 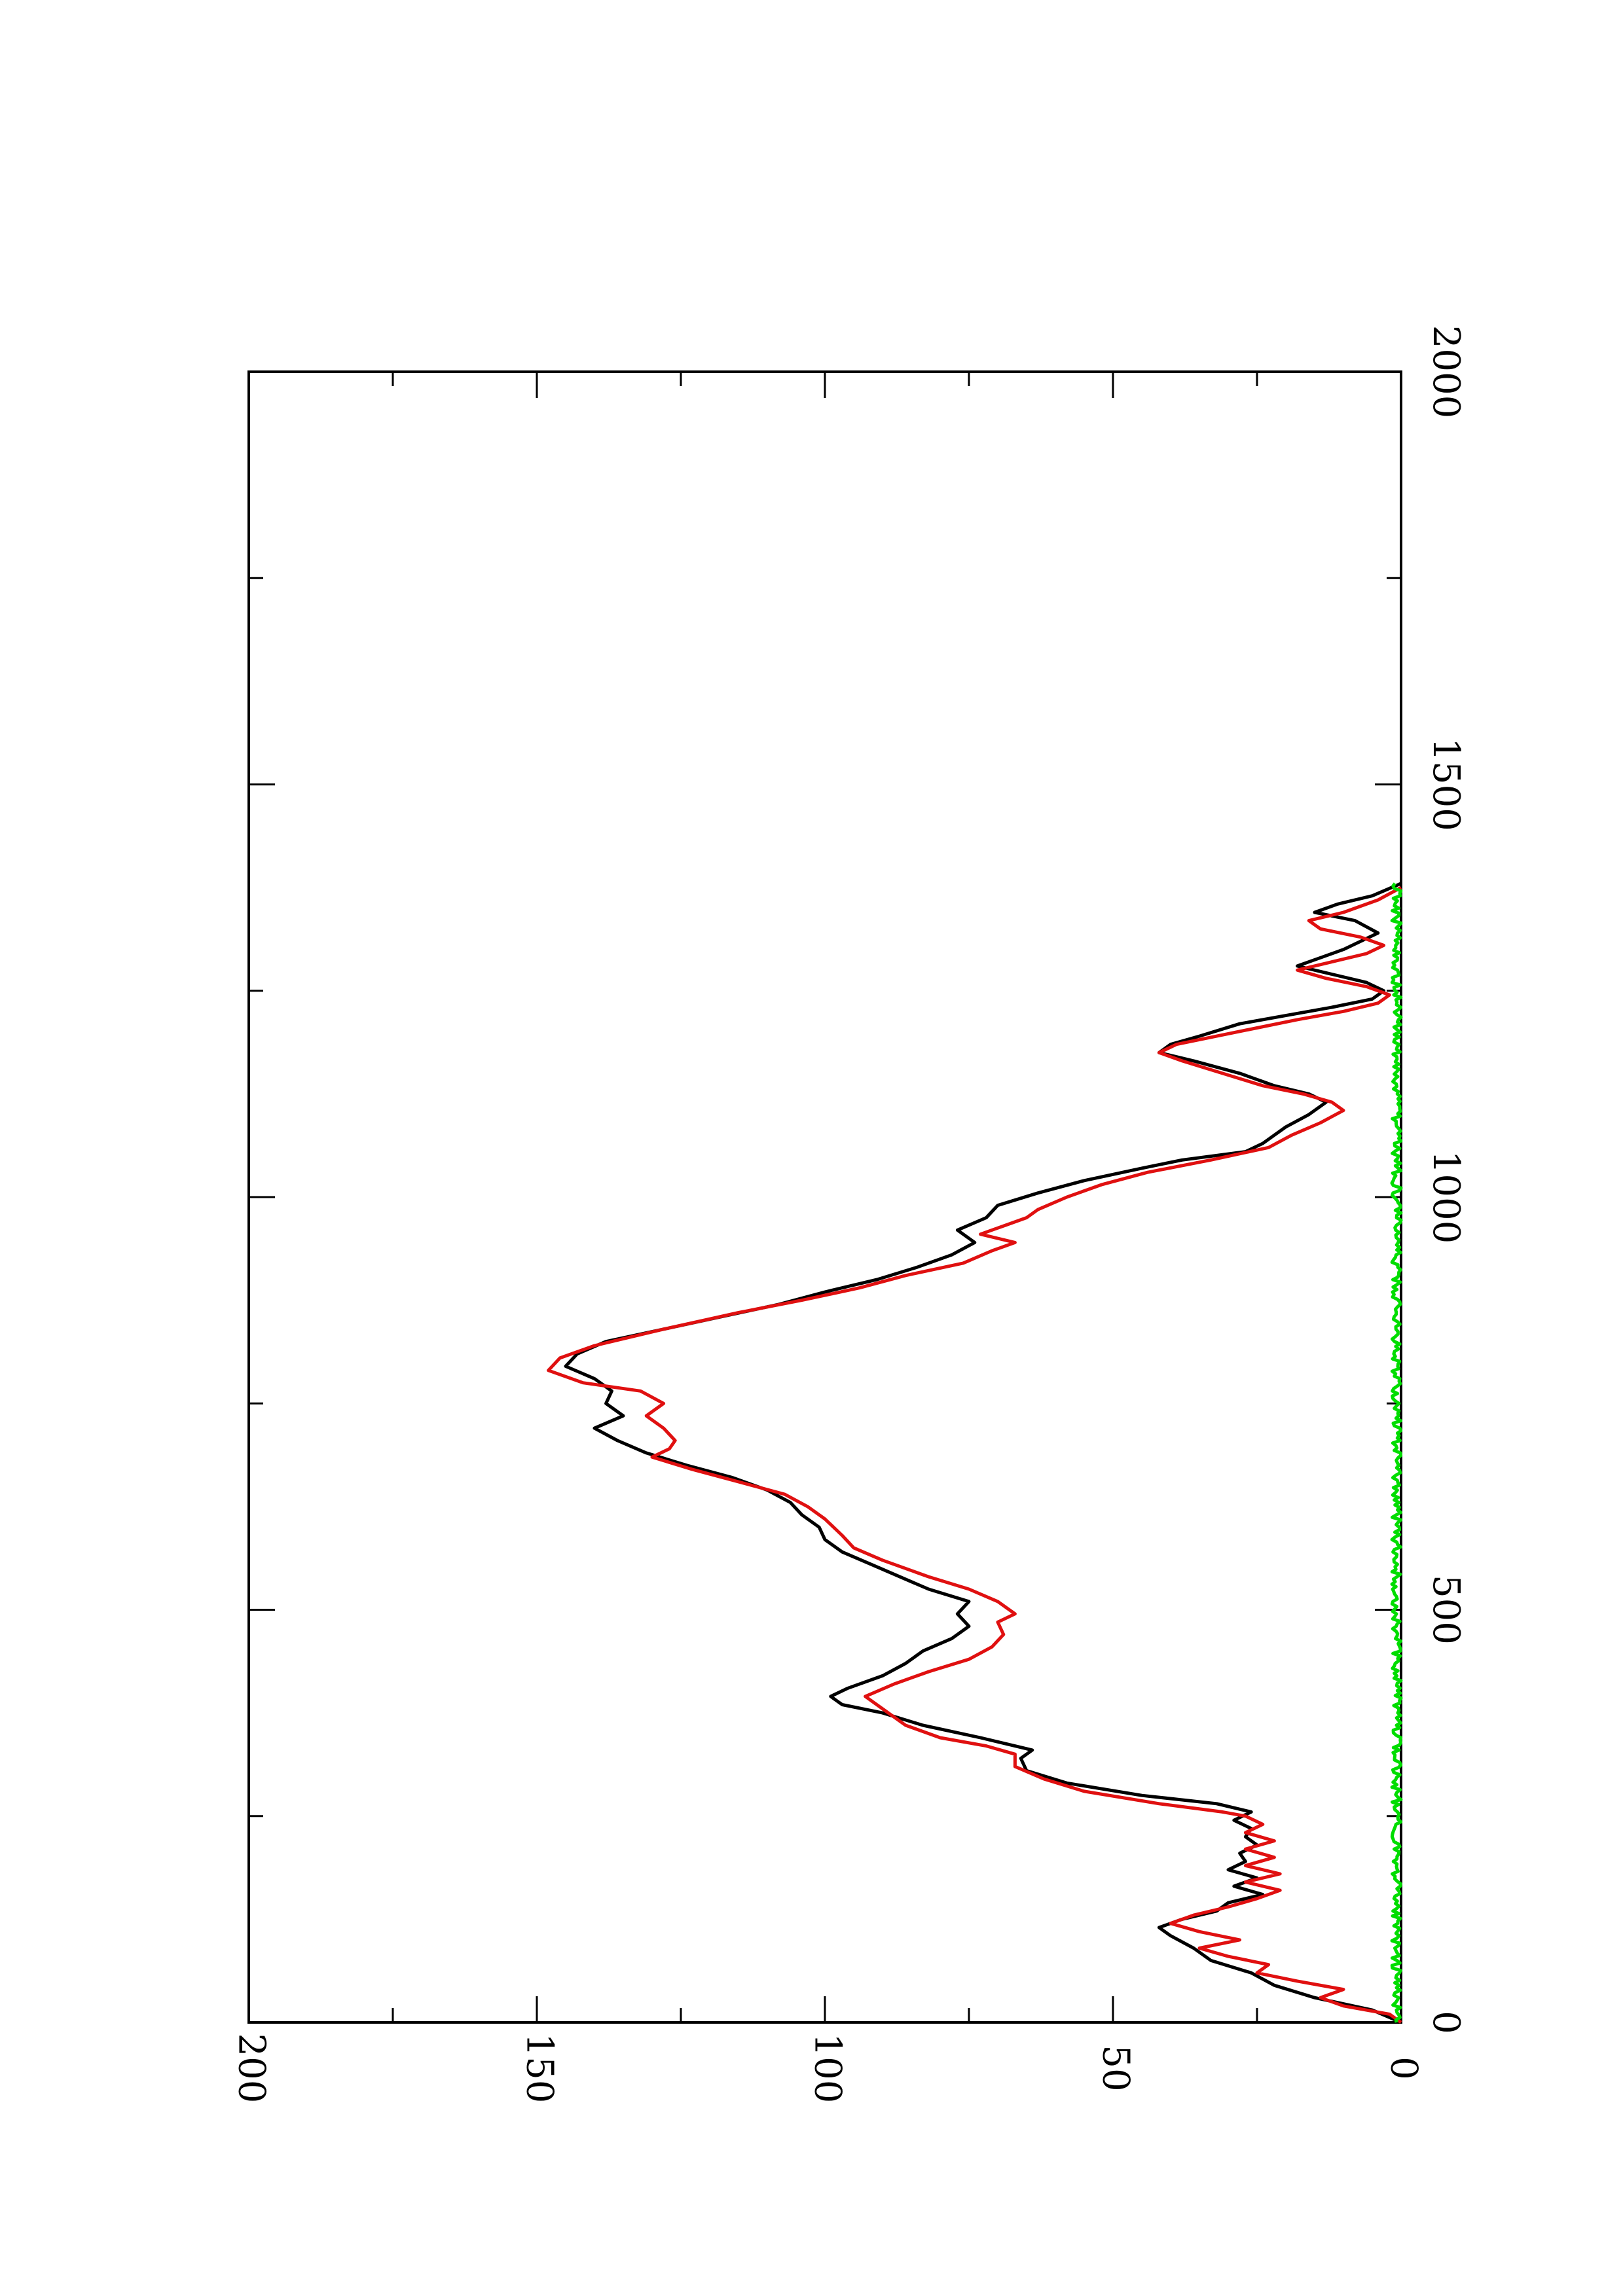 What do you see at coordinates (1446, 1197) in the screenshot?
I see `x-tick-label: 1000` at bounding box center [1446, 1197].